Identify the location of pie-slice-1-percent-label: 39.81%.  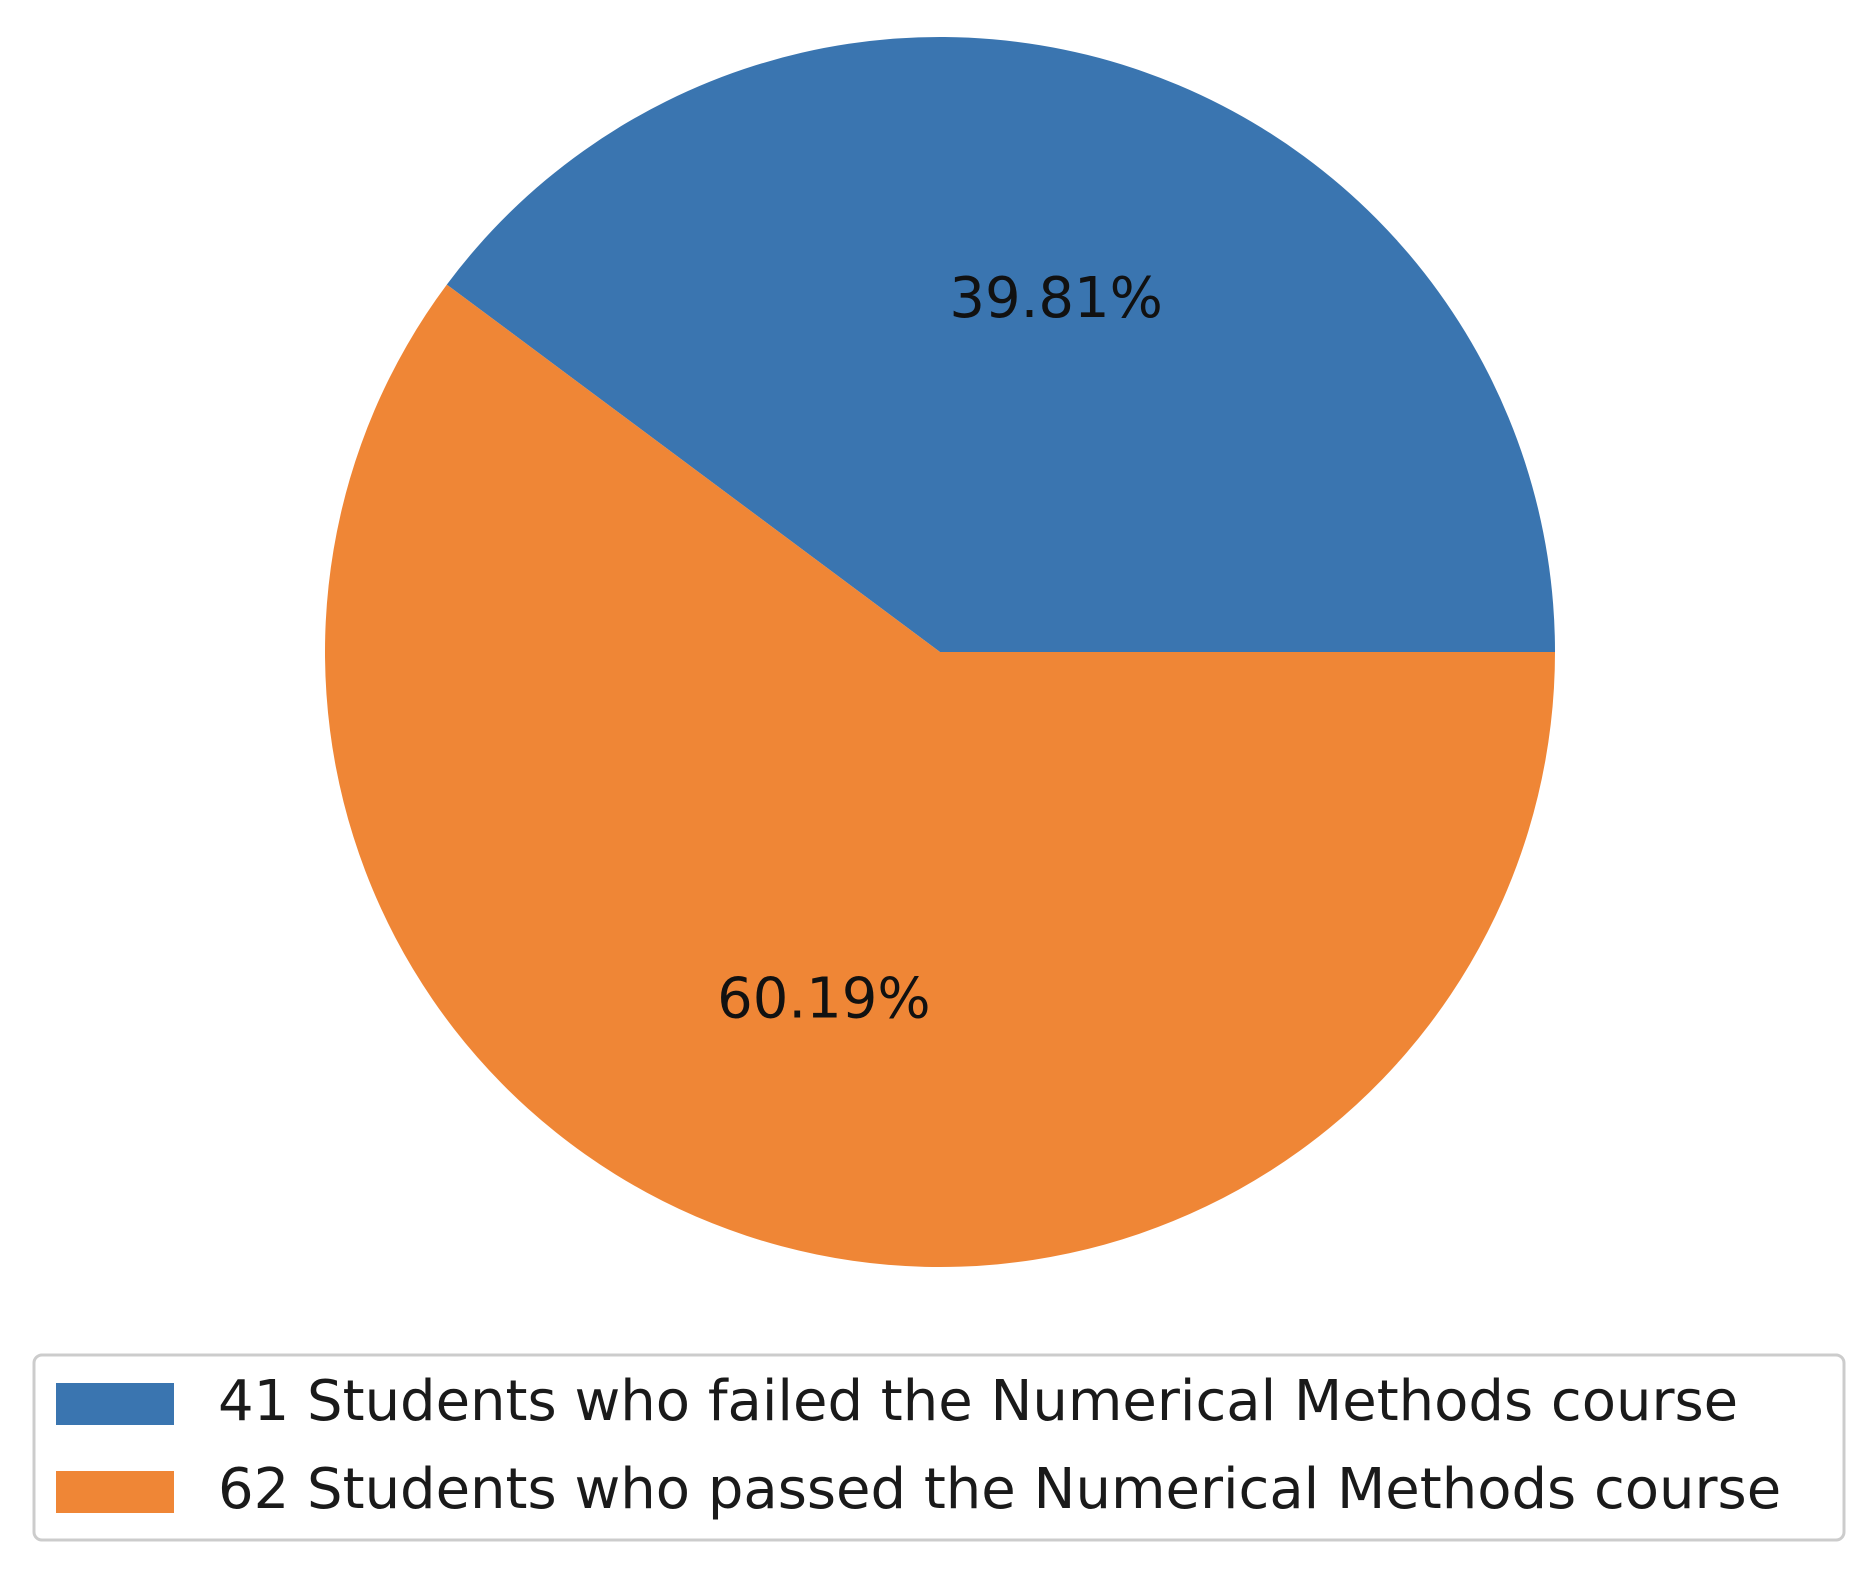
(1056, 298).